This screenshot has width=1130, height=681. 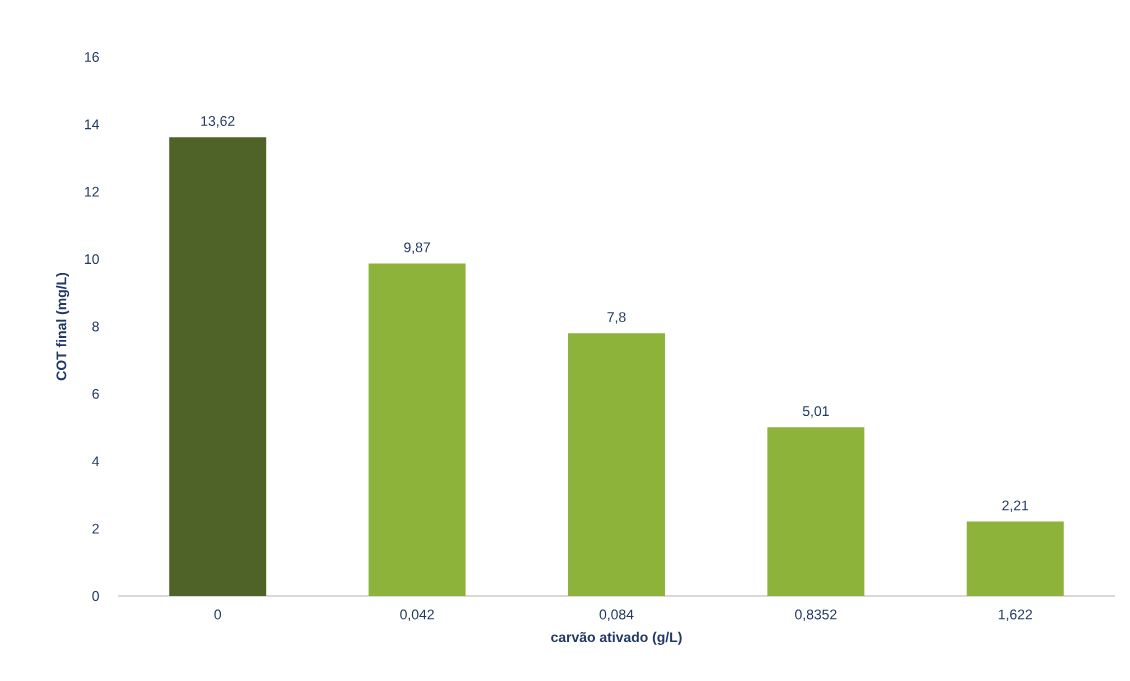 I want to click on y-tick-label: 8, so click(x=95, y=326).